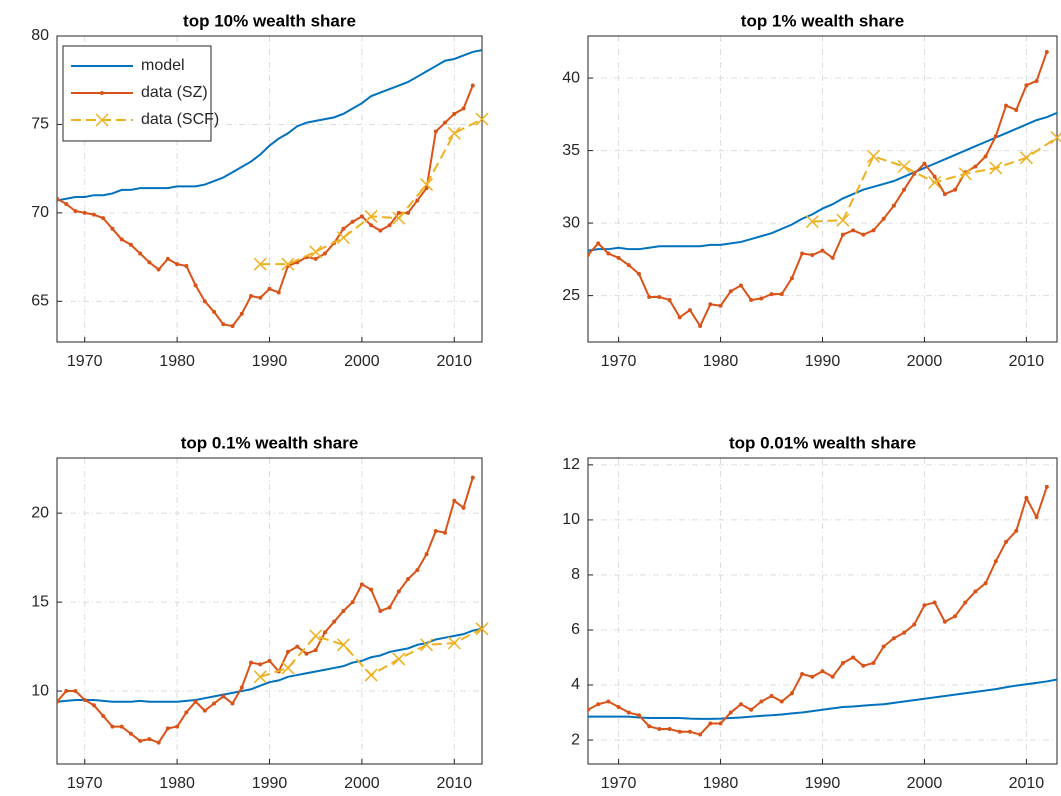 This screenshot has width=1061, height=796. I want to click on y-tick-label: 30, so click(571, 222).